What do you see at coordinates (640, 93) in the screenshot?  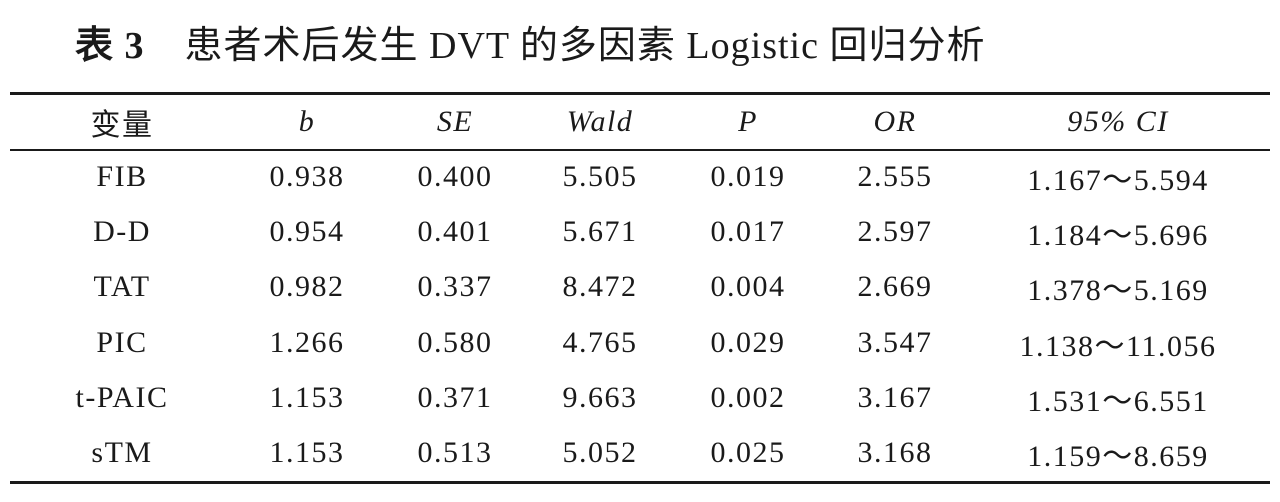 I see `top-rule` at bounding box center [640, 93].